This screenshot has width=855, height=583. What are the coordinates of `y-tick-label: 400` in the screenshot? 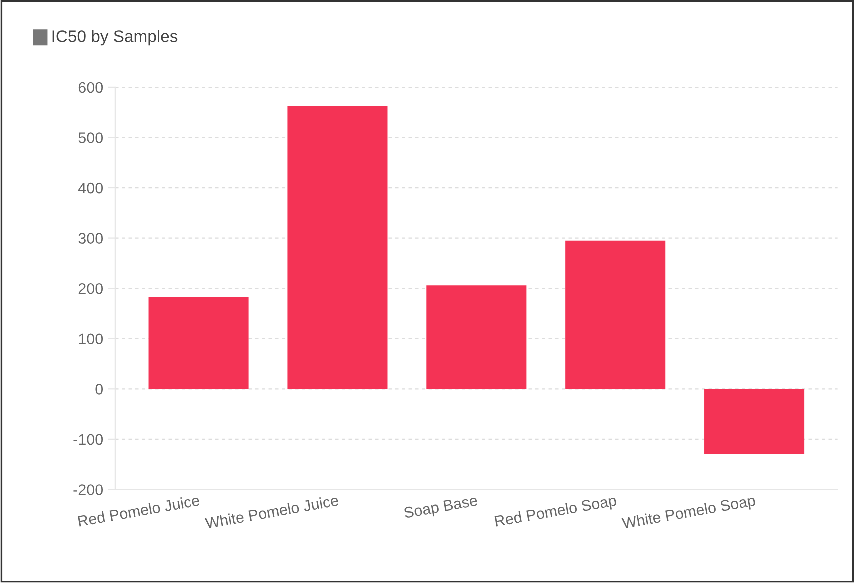 It's located at (91, 188).